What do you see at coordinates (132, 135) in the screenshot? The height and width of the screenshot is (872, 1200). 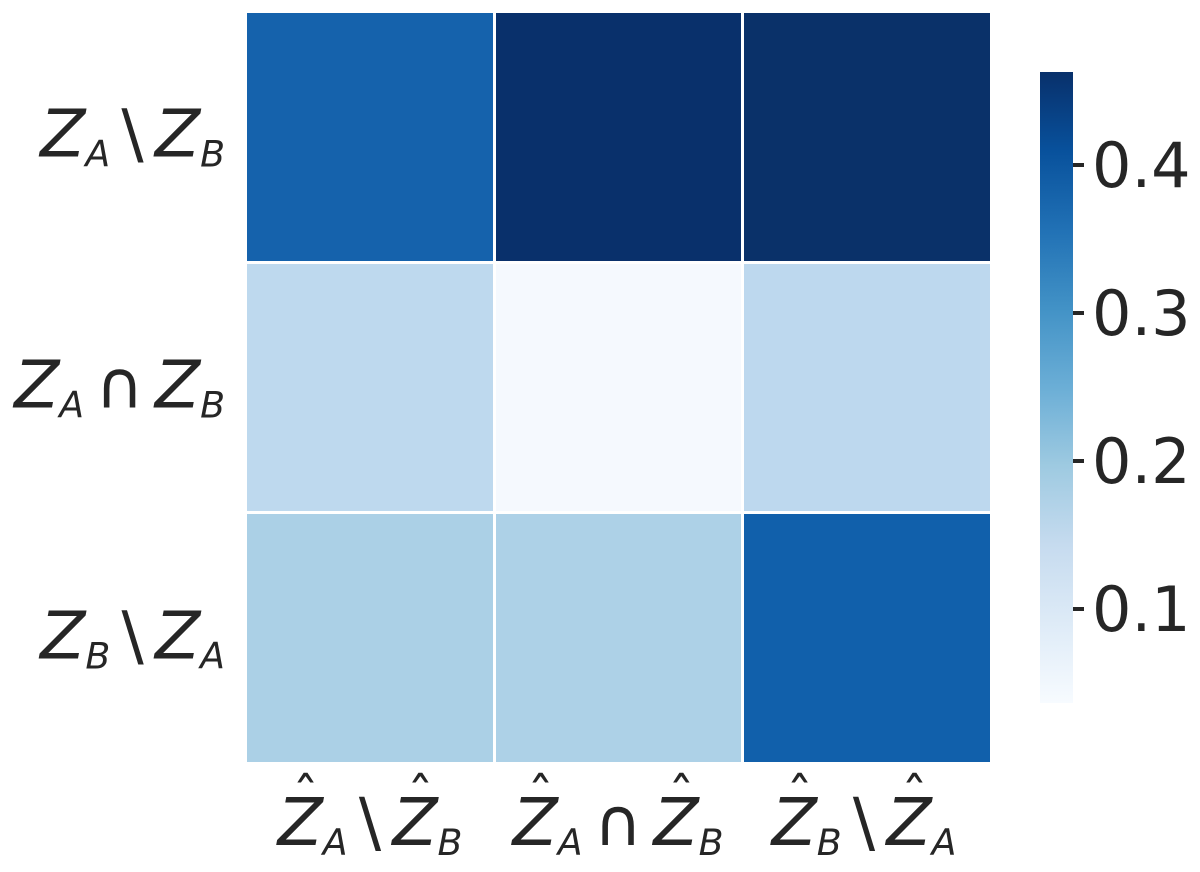 I see `y-tick-label: ZA \ ZB` at bounding box center [132, 135].